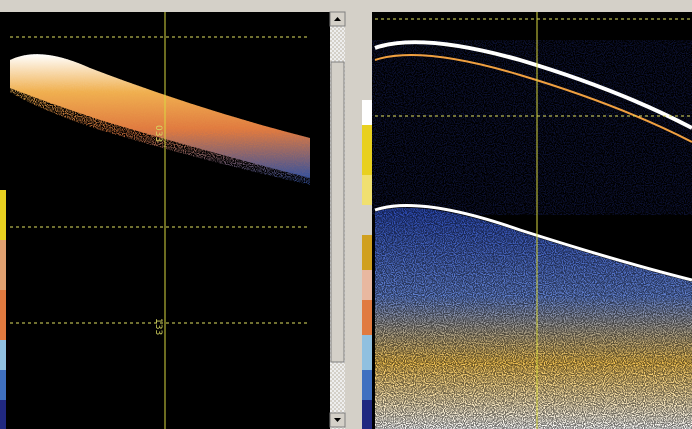 Image resolution: width=692 pixels, height=429 pixels. What do you see at coordinates (533, 98) in the screenshot?
I see `layer-echo` at bounding box center [533, 98].